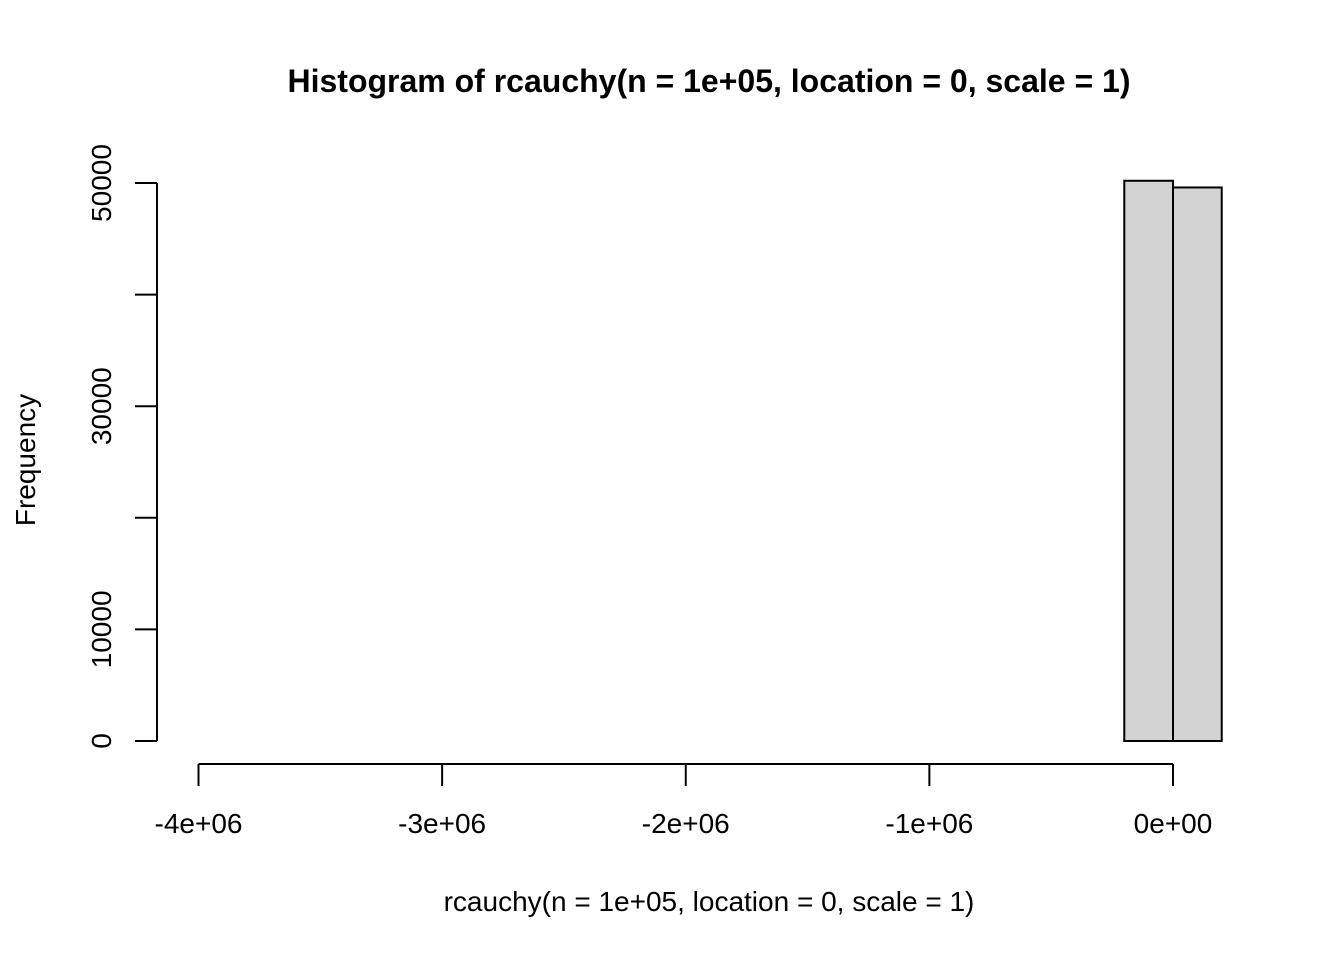 This screenshot has height=960, width=1344. Describe the element at coordinates (199, 823) in the screenshot. I see `x-tick-label-0: -4e+06` at that location.